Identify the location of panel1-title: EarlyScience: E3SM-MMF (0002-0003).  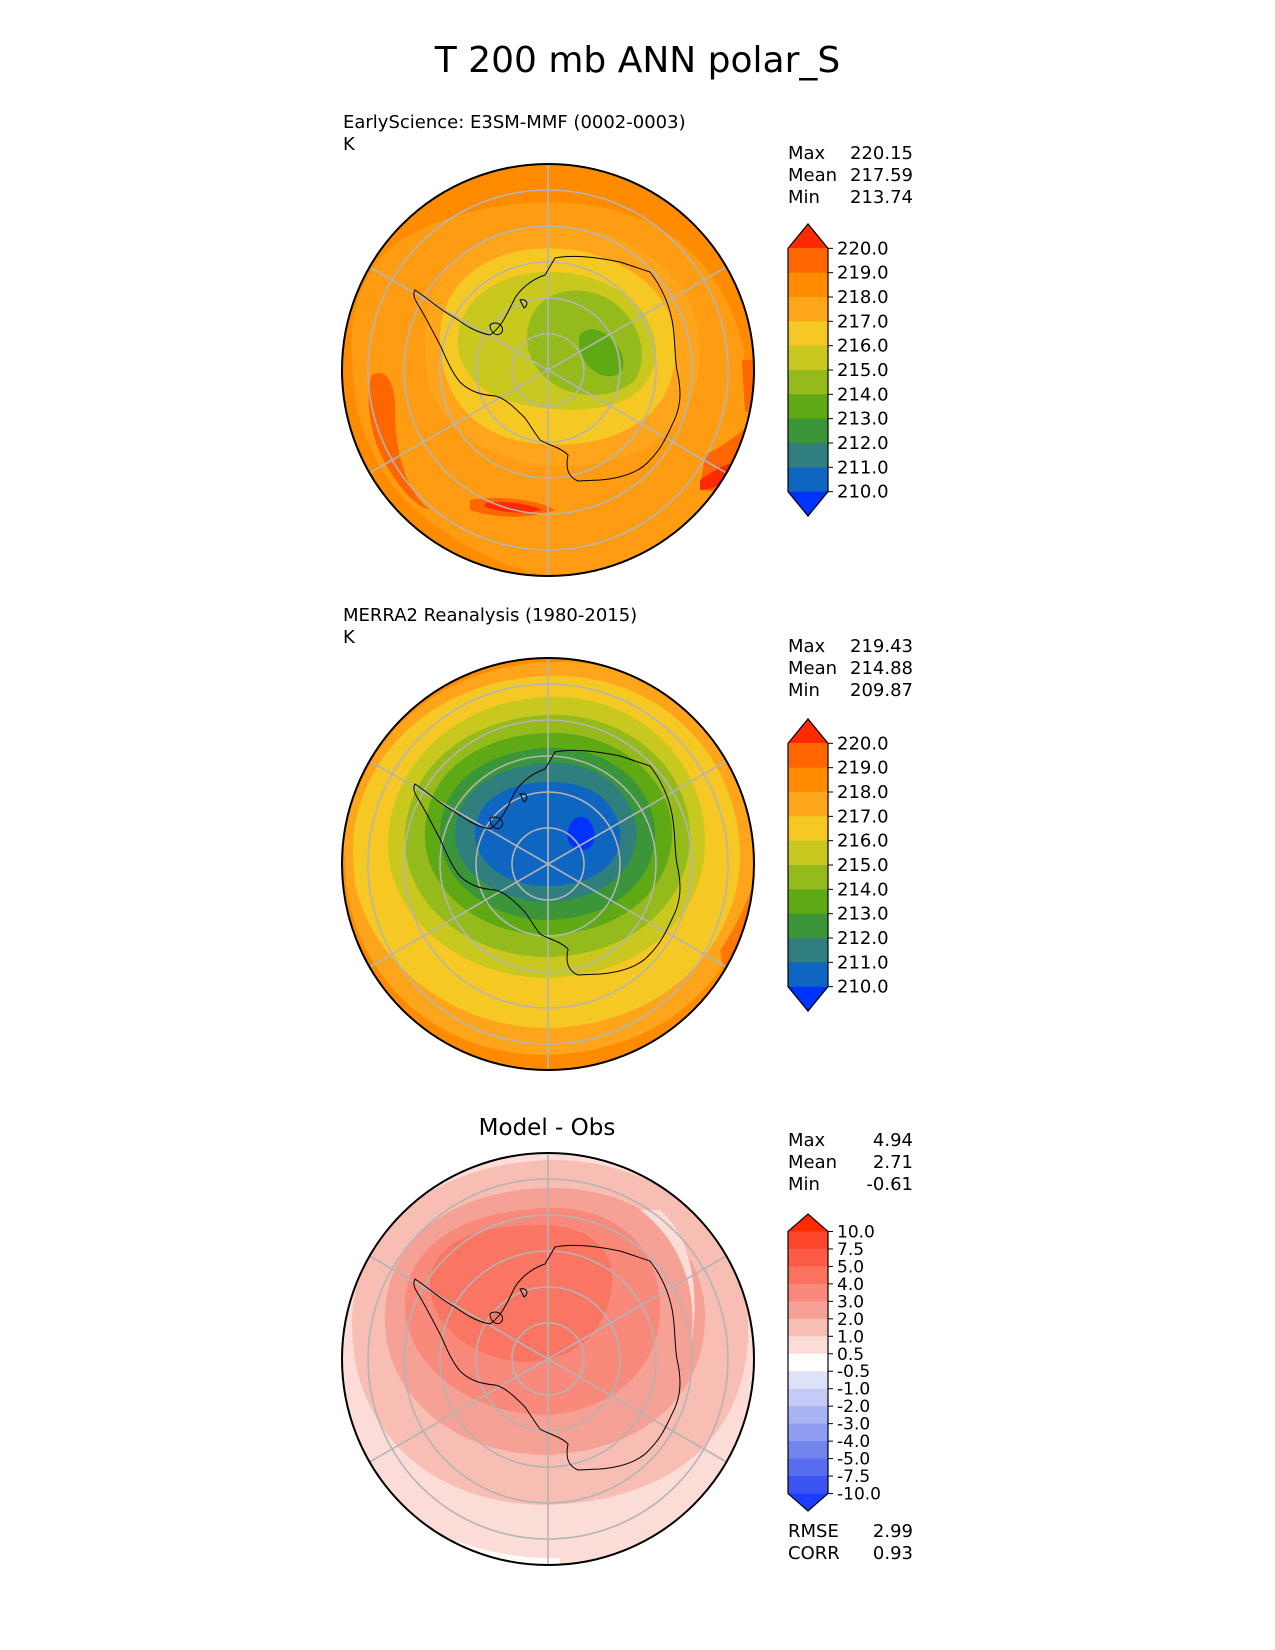
(514, 122).